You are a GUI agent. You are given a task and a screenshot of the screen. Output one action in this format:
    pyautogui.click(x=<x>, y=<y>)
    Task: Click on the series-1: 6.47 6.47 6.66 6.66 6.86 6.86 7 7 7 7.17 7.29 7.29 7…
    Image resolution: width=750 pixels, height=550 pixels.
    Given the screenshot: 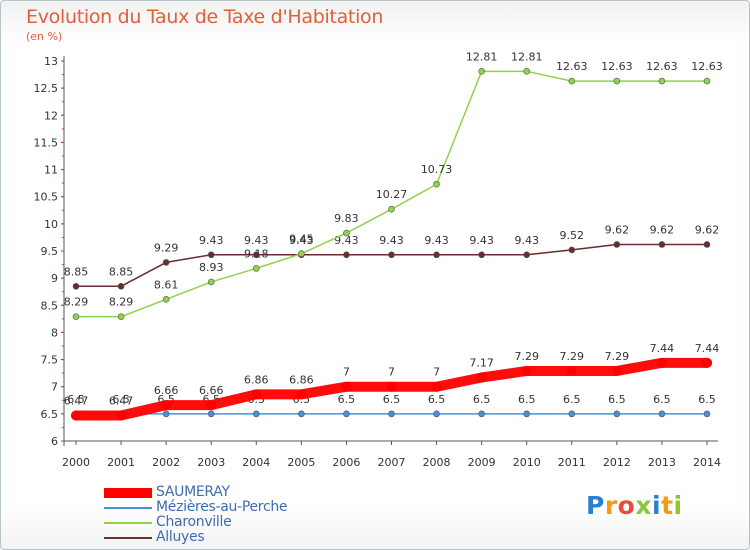 What is the action you would take?
    pyautogui.click(x=391, y=381)
    